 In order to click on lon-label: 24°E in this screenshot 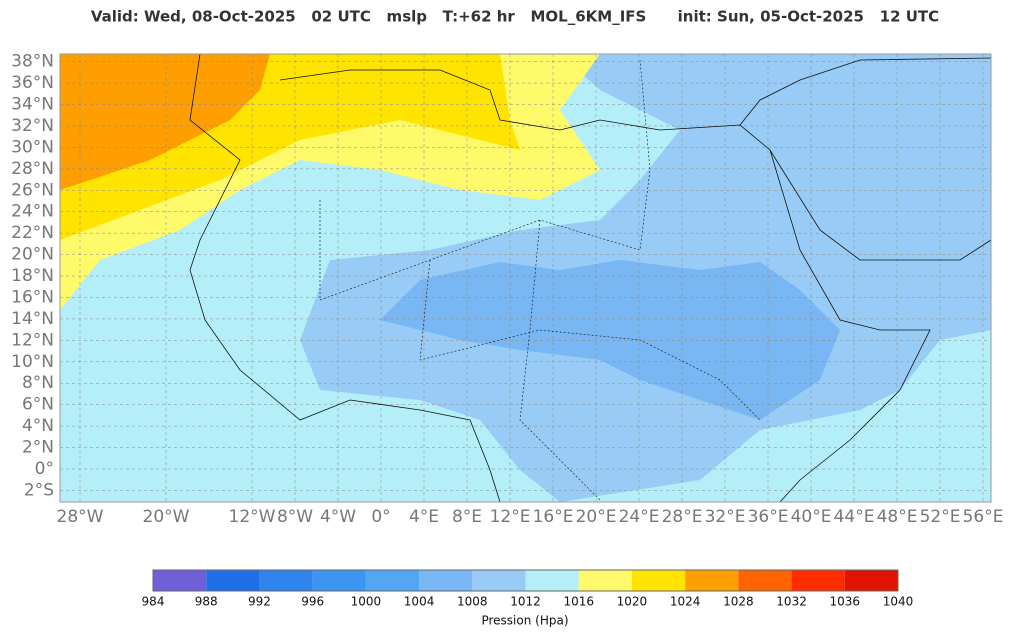, I will do `click(639, 517)`.